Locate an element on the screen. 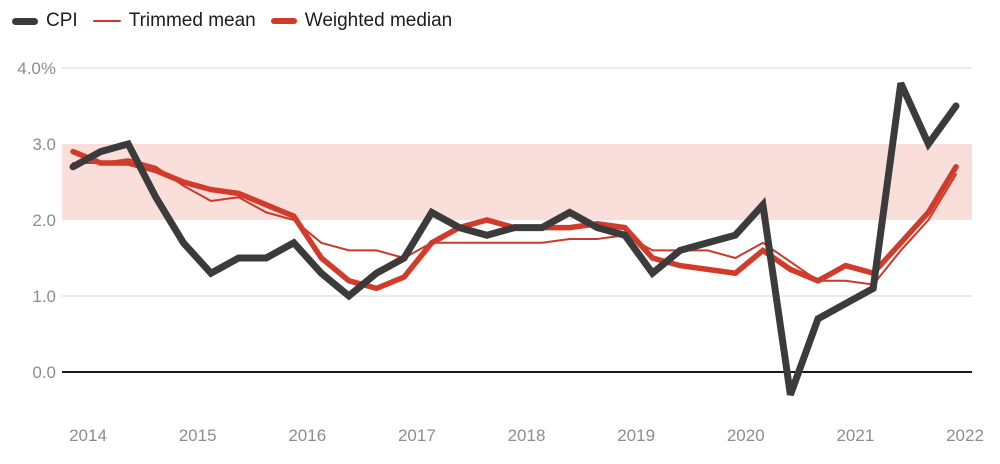 This screenshot has height=464, width=1000. legend-item-weighted-median: Weighted median is located at coordinates (361, 21).